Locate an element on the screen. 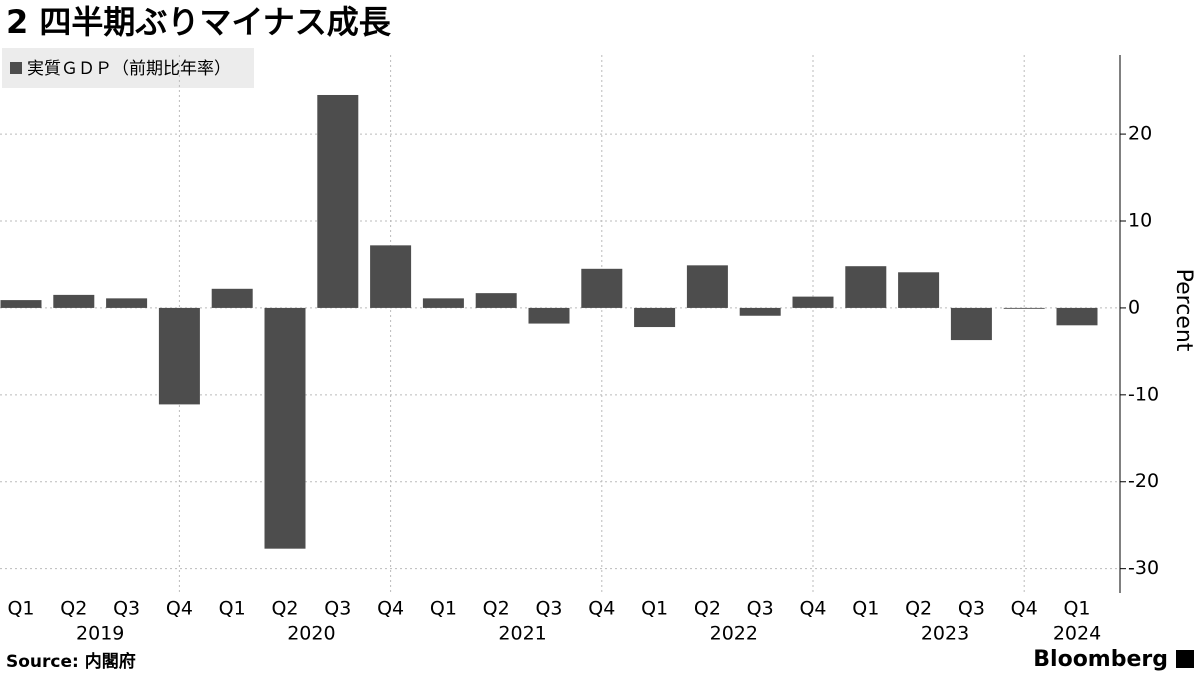 The height and width of the screenshot is (675, 1200). y-axis-label: Percent is located at coordinates (1183, 310).